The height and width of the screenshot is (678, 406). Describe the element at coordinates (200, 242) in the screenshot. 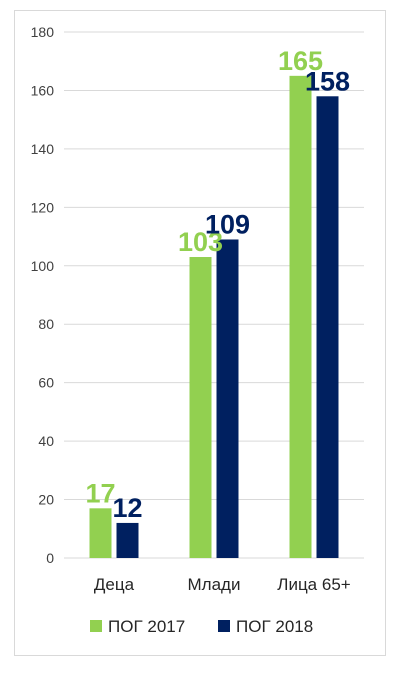

I see `data-label-1-0: 103` at that location.